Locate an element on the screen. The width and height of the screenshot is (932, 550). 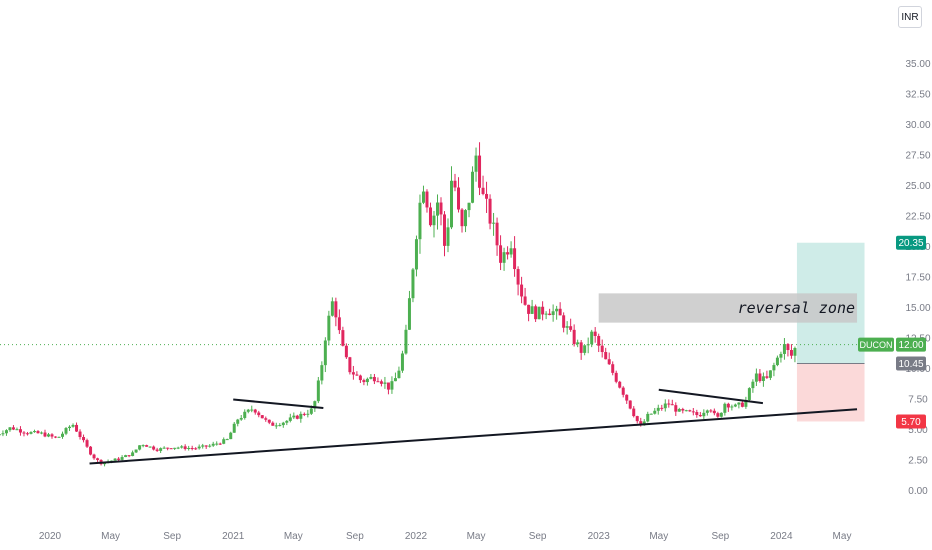
symbol-badge: DUCON is located at coordinates (876, 344).